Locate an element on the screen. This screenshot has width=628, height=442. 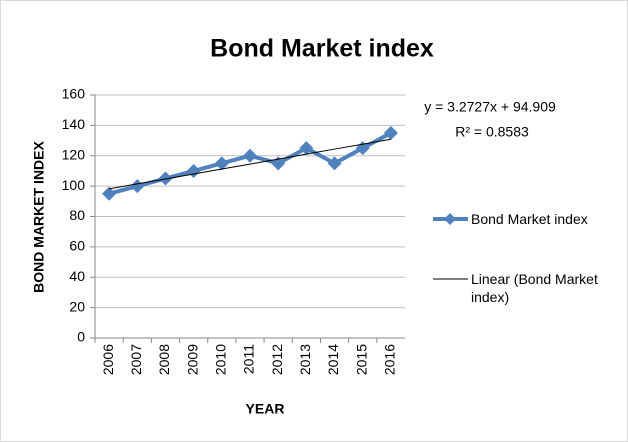
x-tick-label: 2007 is located at coordinates (136, 359).